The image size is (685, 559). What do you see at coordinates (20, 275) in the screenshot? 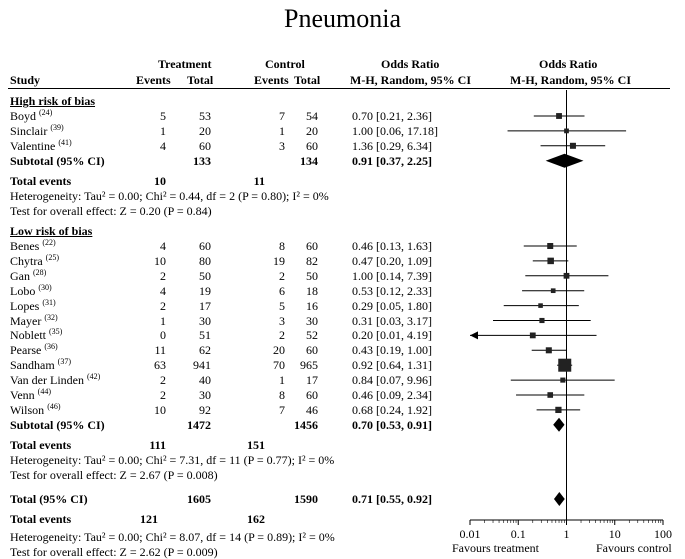
I see `study-name-text: Gan` at bounding box center [20, 275].